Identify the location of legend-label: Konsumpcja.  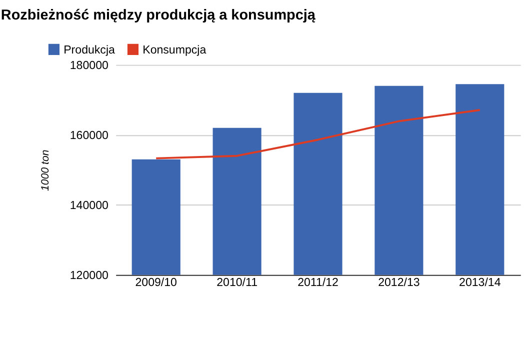
(174, 50).